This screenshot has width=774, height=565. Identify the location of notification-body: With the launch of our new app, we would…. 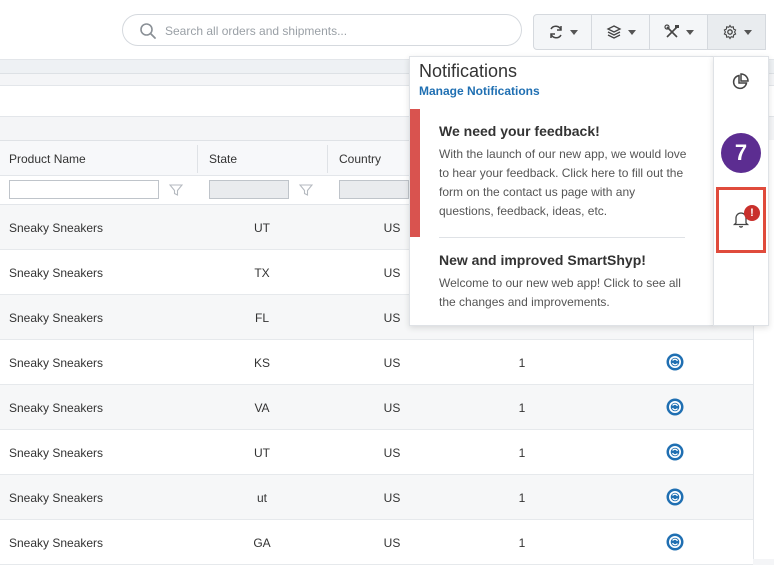
(563, 182).